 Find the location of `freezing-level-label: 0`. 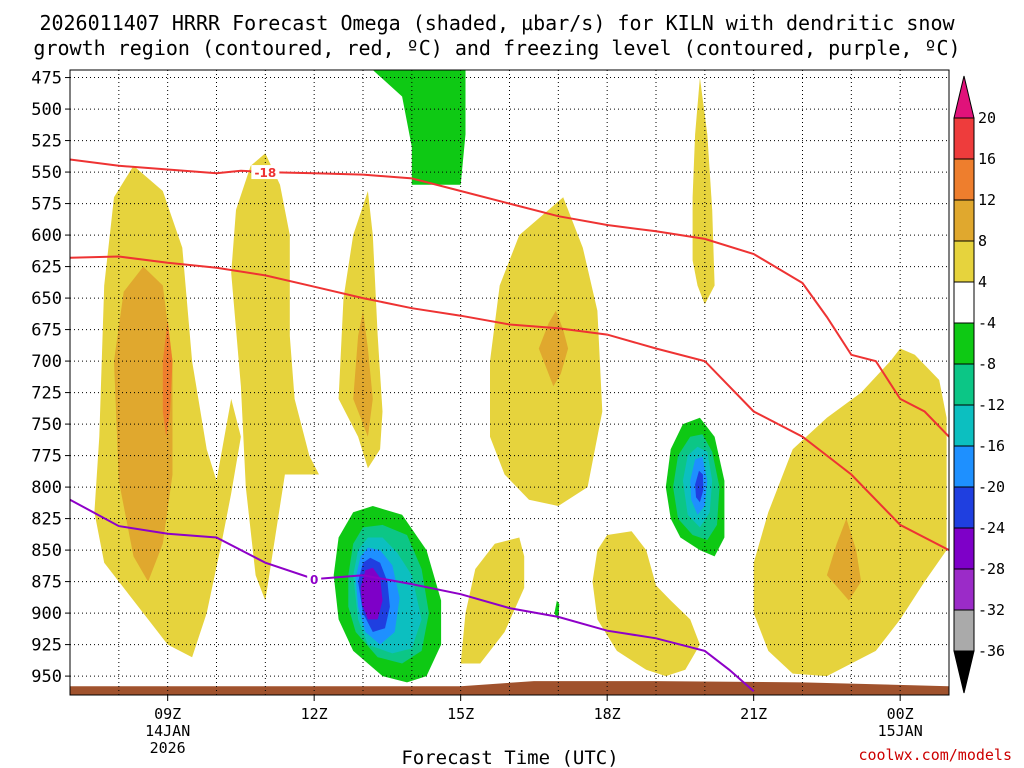

freezing-level-label: 0 is located at coordinates (314, 579).